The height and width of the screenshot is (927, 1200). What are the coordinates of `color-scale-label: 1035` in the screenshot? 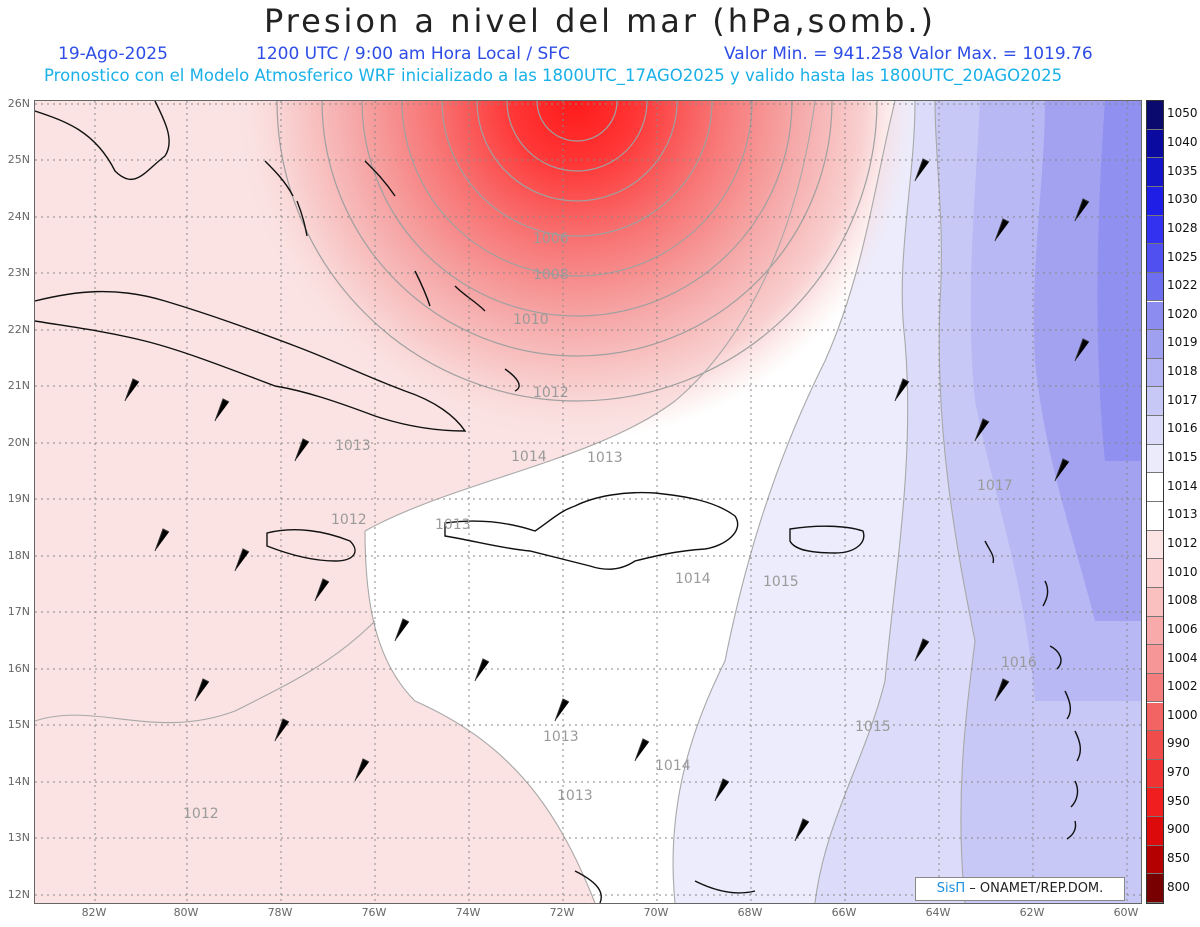 It's located at (1182, 170).